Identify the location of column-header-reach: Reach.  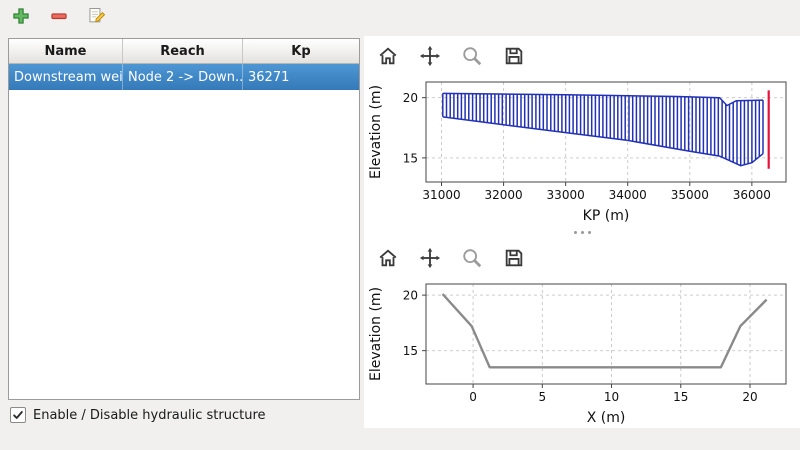
(183, 51).